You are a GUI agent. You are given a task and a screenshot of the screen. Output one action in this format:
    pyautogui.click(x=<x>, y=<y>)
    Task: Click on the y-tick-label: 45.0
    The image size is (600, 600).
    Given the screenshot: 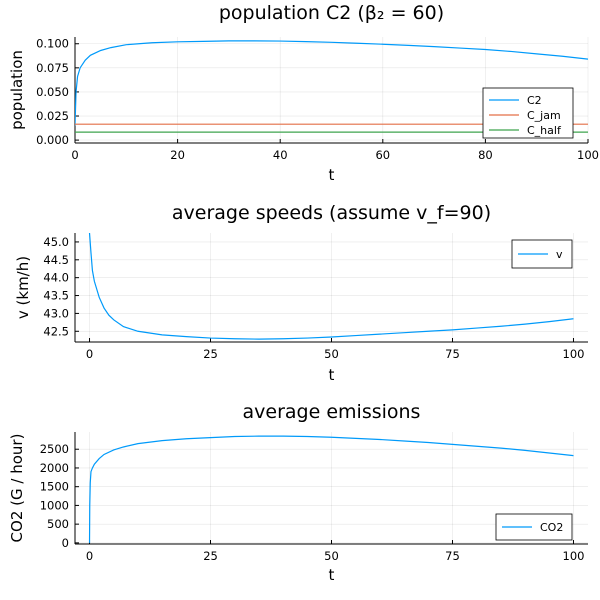 What is the action you would take?
    pyautogui.click(x=56, y=242)
    